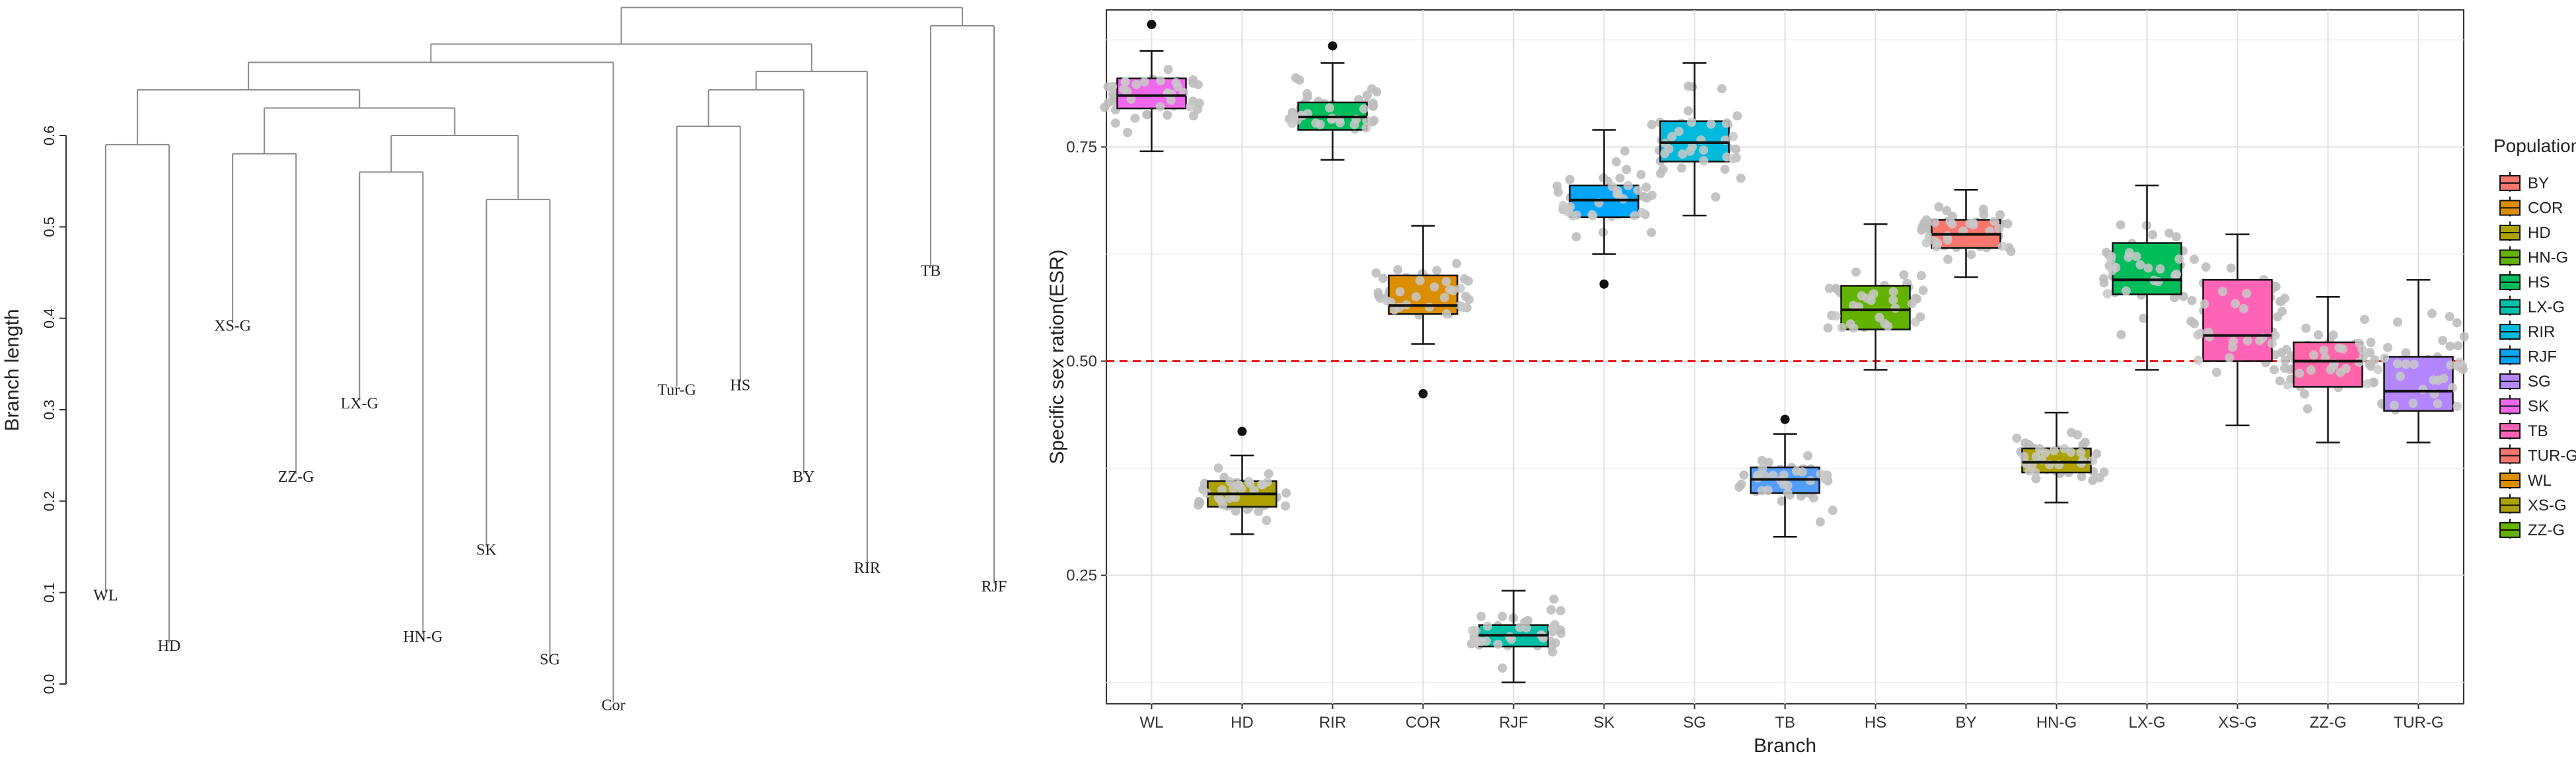 The image size is (2576, 760). What do you see at coordinates (1694, 723) in the screenshot?
I see `x-tick-label: SG` at bounding box center [1694, 723].